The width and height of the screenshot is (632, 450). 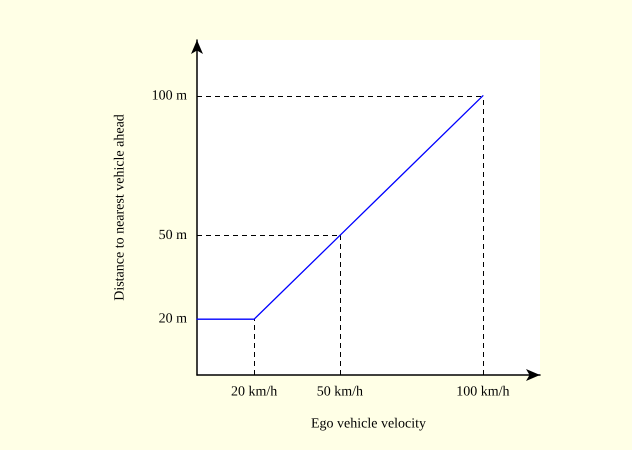 What do you see at coordinates (120, 207) in the screenshot?
I see `y-axis-title: Distance to nearest vehicle ahead` at bounding box center [120, 207].